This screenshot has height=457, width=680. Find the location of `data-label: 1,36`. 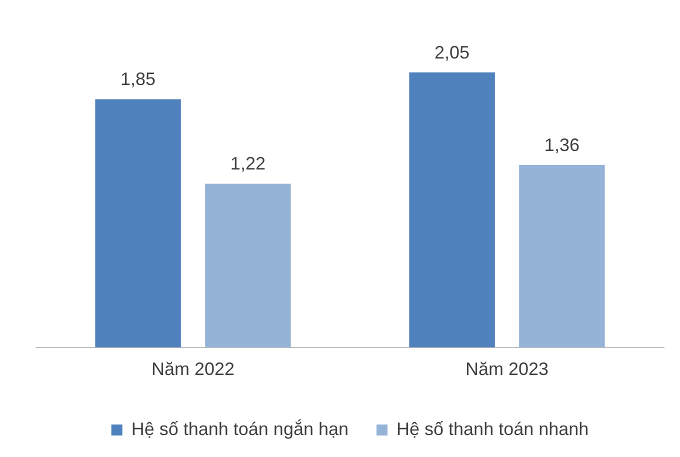

data-label: 1,36 is located at coordinates (562, 144).